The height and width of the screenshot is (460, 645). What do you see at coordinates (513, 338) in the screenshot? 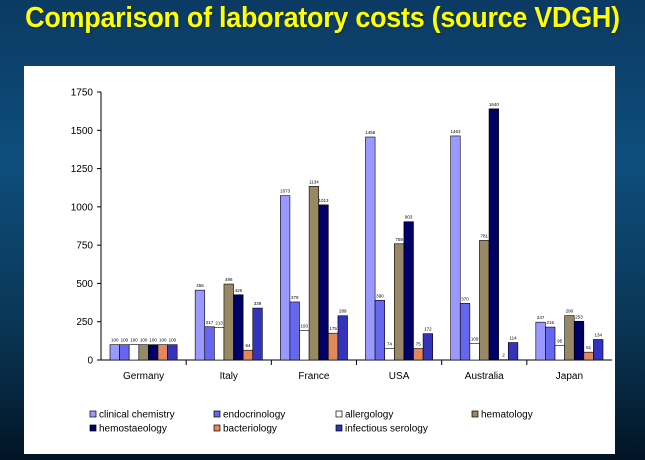
I see `data-label: 114` at bounding box center [513, 338].